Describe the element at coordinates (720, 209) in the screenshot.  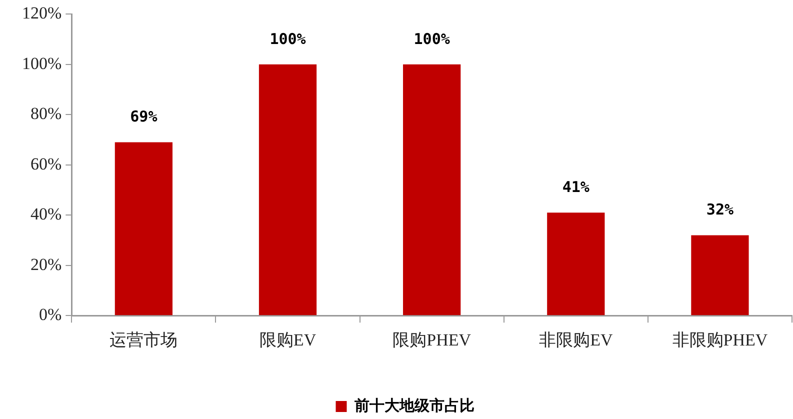
I see `data-label: 32%` at that location.